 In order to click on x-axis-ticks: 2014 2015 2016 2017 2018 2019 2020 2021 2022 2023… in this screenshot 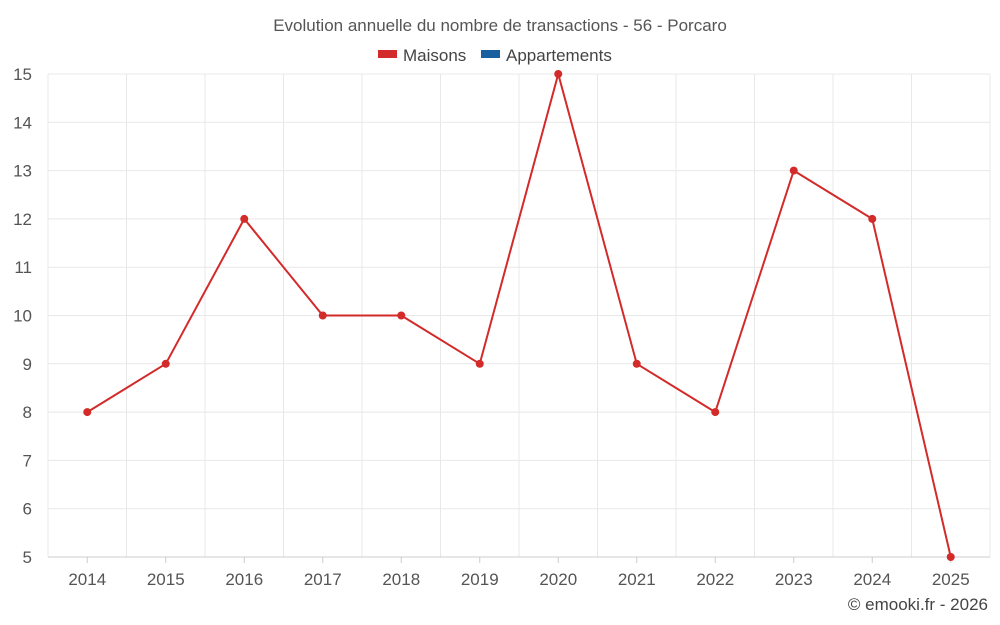, I will do `click(519, 573)`.